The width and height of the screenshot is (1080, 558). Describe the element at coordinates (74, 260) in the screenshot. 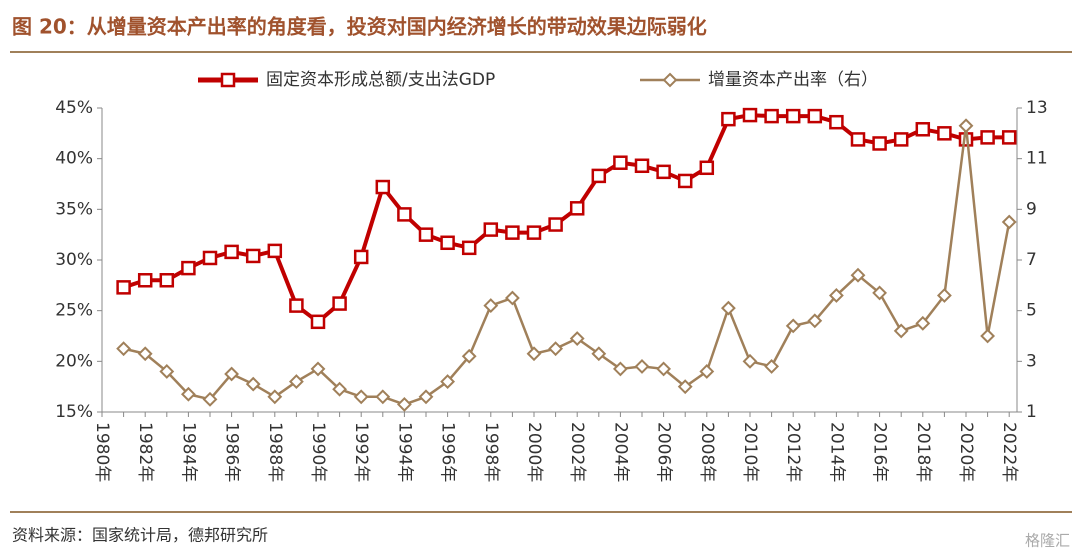

I see `y-tick-label: 30%` at that location.